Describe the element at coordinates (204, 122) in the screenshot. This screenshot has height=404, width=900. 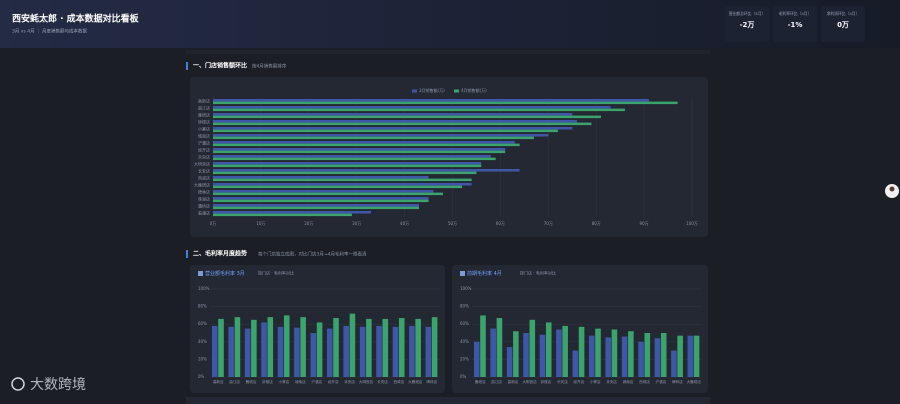
I see `y-tick-label: 钟楼店` at that location.